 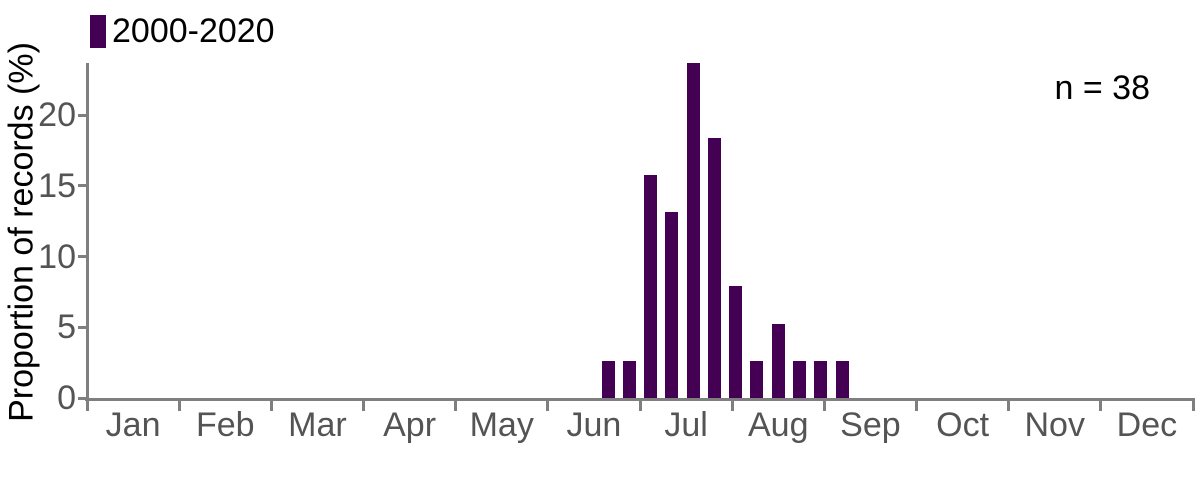 I want to click on x-tick-label-month: Jul, so click(x=686, y=425).